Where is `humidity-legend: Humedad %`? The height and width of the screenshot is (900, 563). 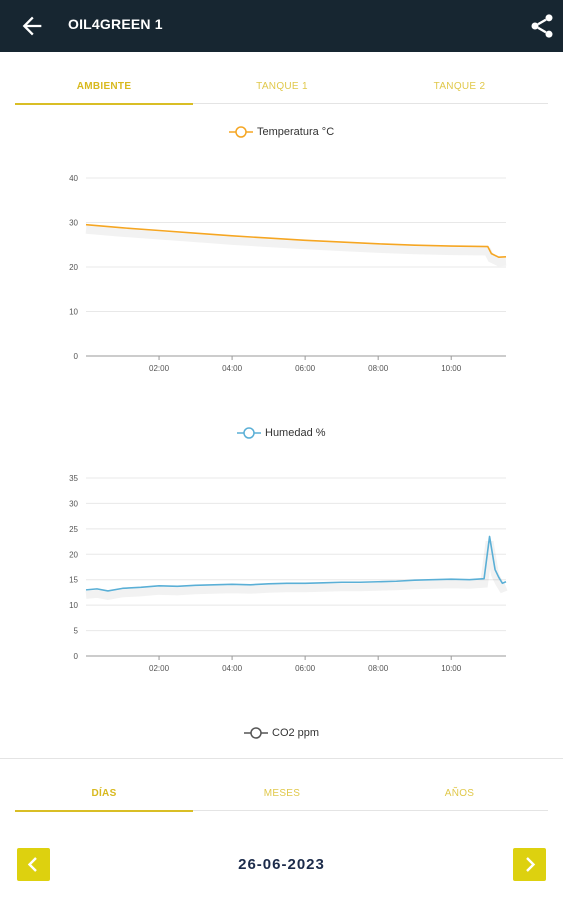
humidity-legend: Humedad % is located at coordinates (281, 433).